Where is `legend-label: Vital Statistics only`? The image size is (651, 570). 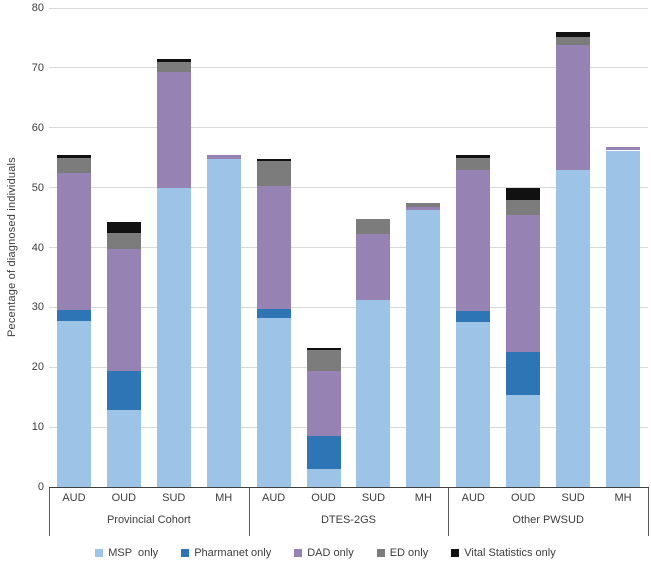
legend-label: Vital Statistics only is located at coordinates (510, 553).